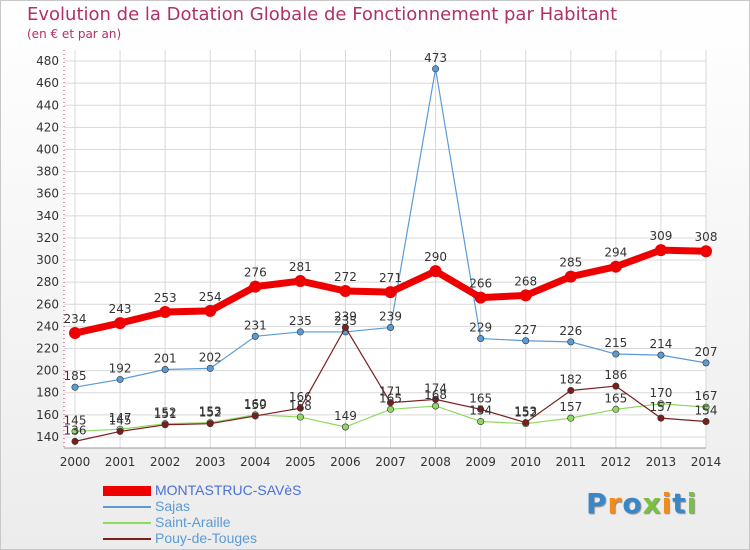 This screenshot has height=550, width=750. I want to click on series-1-data-label: 229, so click(480, 328).